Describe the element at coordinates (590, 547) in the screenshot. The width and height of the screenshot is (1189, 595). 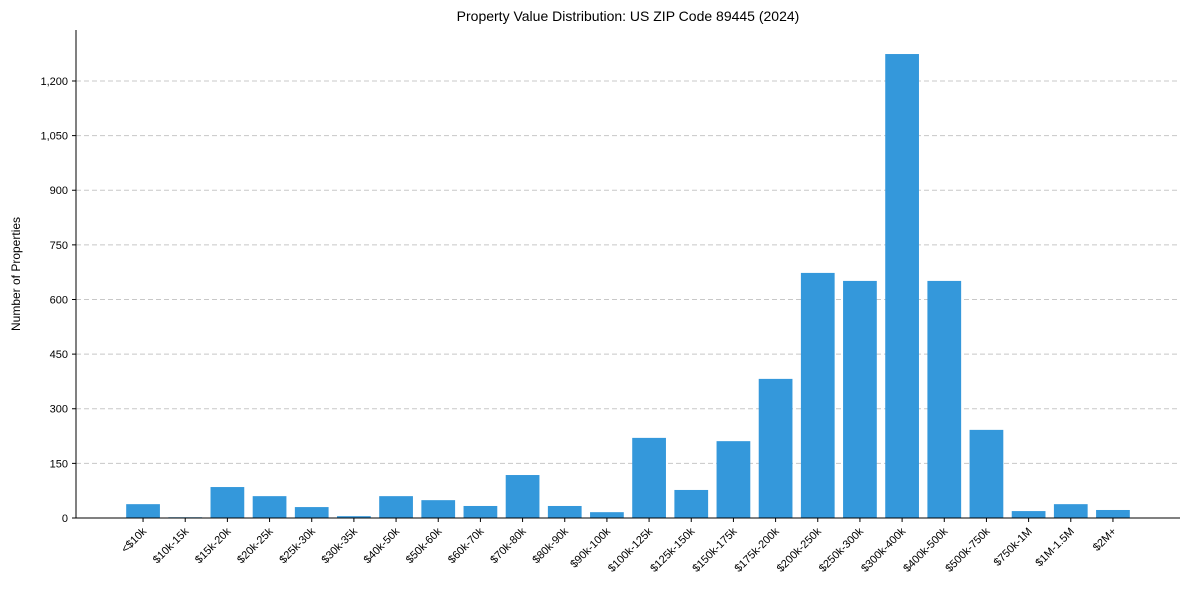
I see `x-tick-label: $90k-100k` at that location.